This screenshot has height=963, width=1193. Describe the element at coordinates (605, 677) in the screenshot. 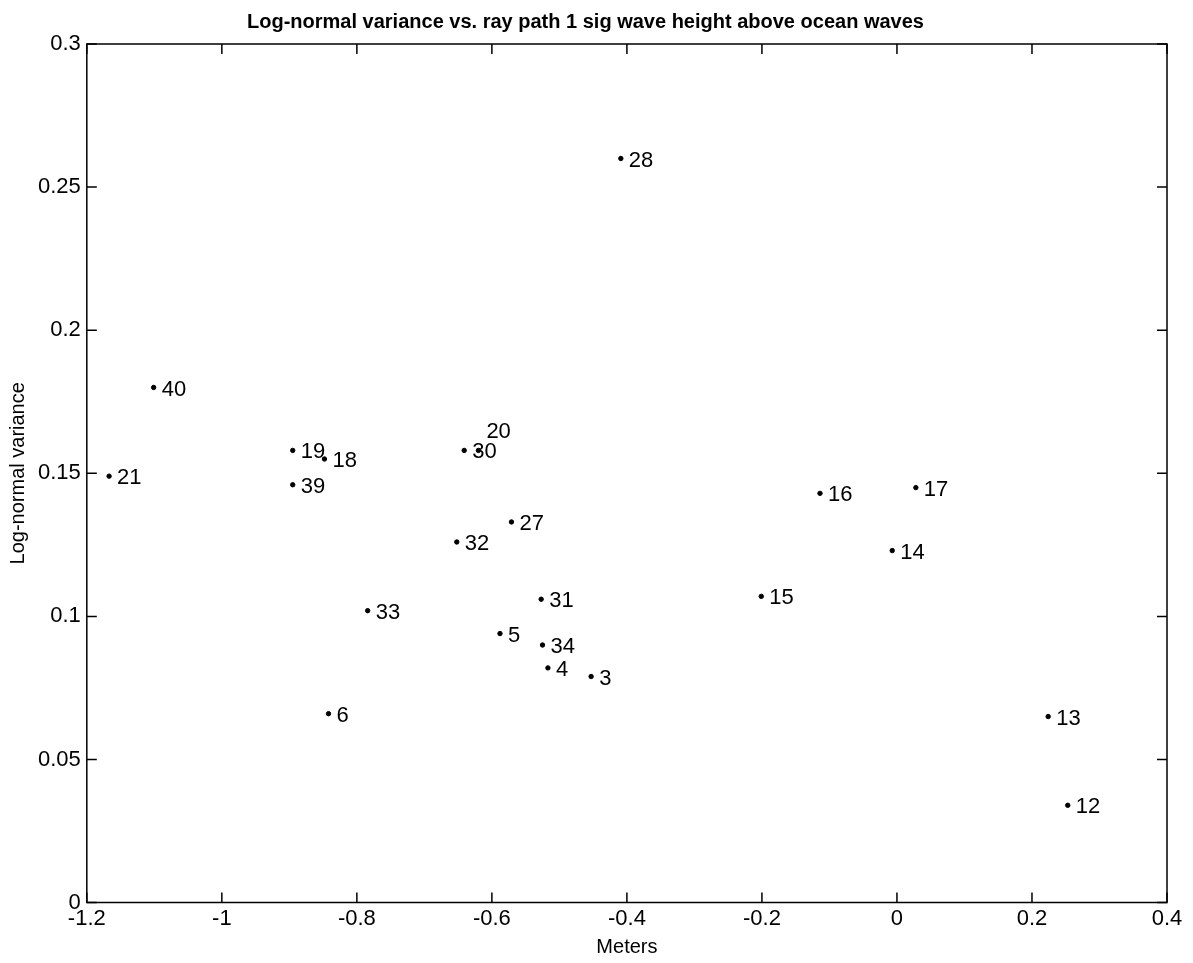

I see `annotation: 3` at that location.